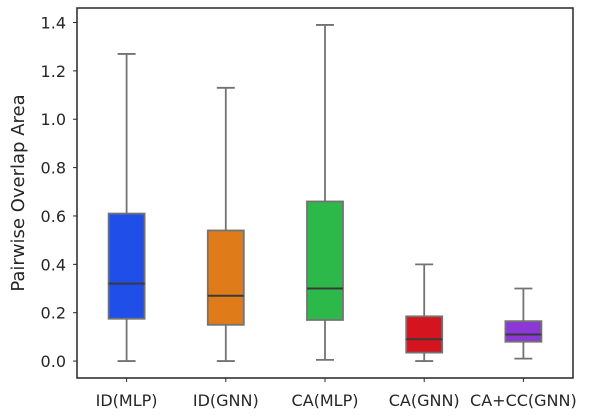 The image size is (594, 420). What do you see at coordinates (53, 168) in the screenshot?
I see `y-tick-label: 0.8` at bounding box center [53, 168].